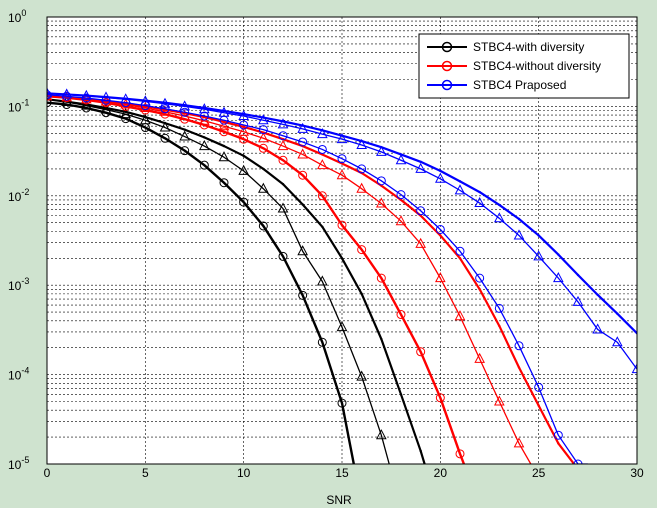 This screenshot has width=657, height=508. Describe the element at coordinates (244, 473) in the screenshot. I see `x-tick-label: 10` at that location.